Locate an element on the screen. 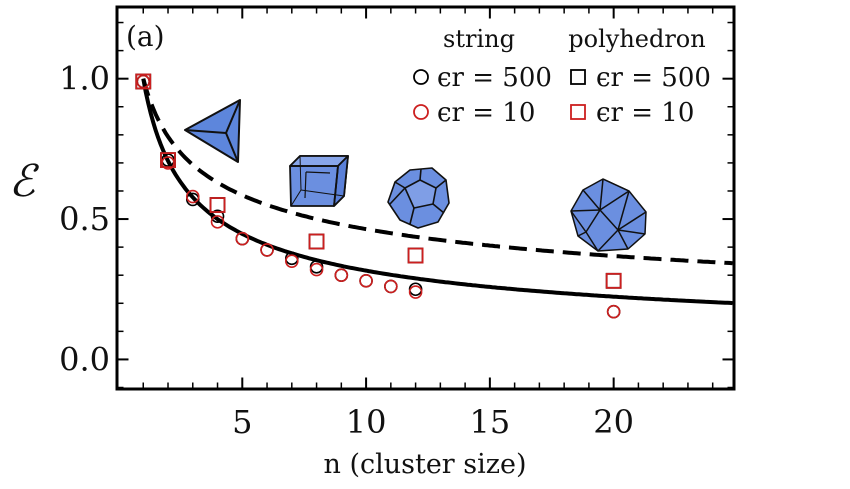 The width and height of the screenshot is (850, 489). icosahedron-icon is located at coordinates (608, 215).